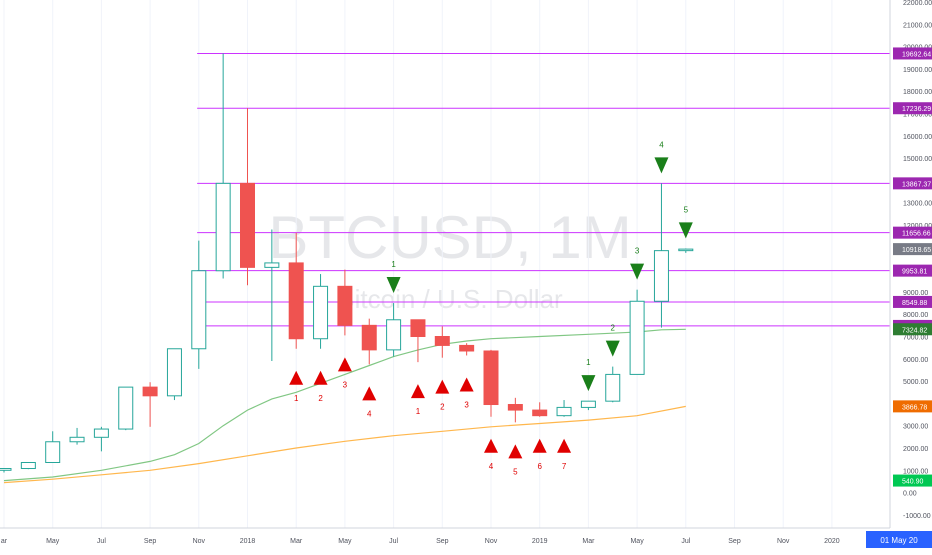 This screenshot has width=932, height=555. Describe the element at coordinates (912, 329) in the screenshot. I see `ma-green-price-label-bg` at that location.